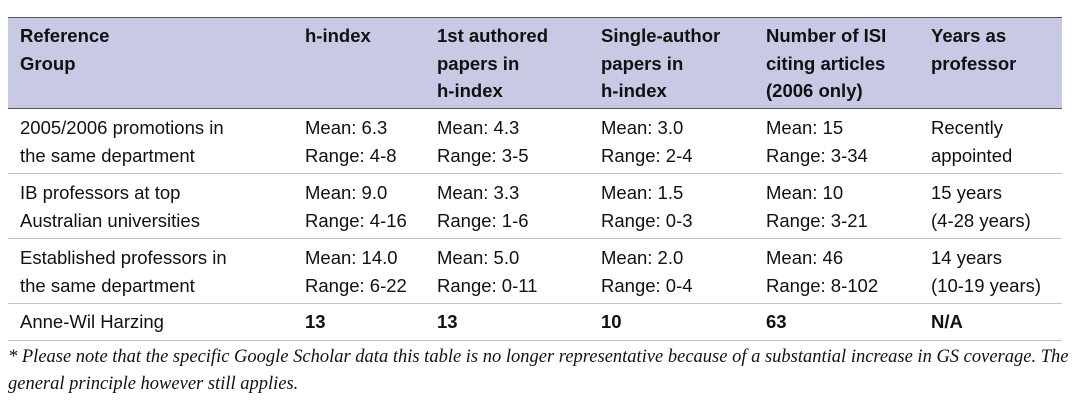  Describe the element at coordinates (986, 285) in the screenshot. I see `cell-line: (10-19 years)` at that location.